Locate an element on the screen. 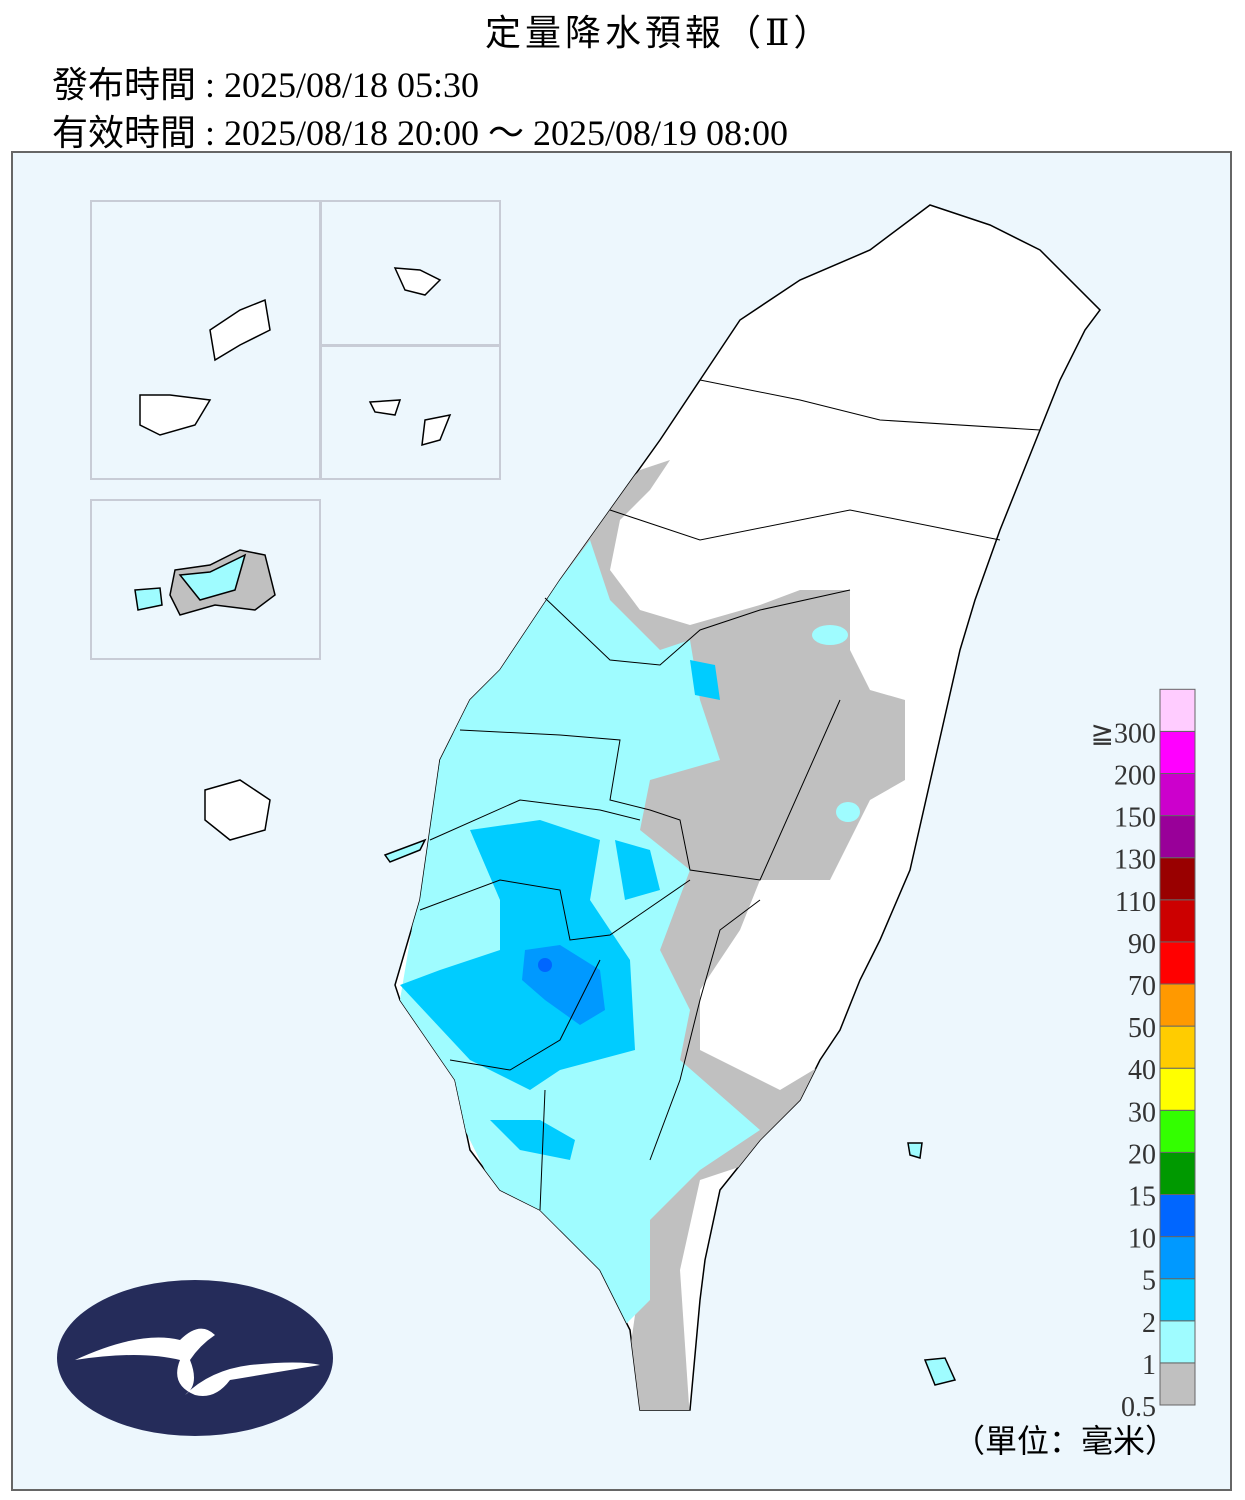 The height and width of the screenshot is (1500, 1245). legend: 0.5 1 2 5 10 15 20 30 40 50 70 90 110 130 150 200 ≧300 is located at coordinates (1143, 1055).